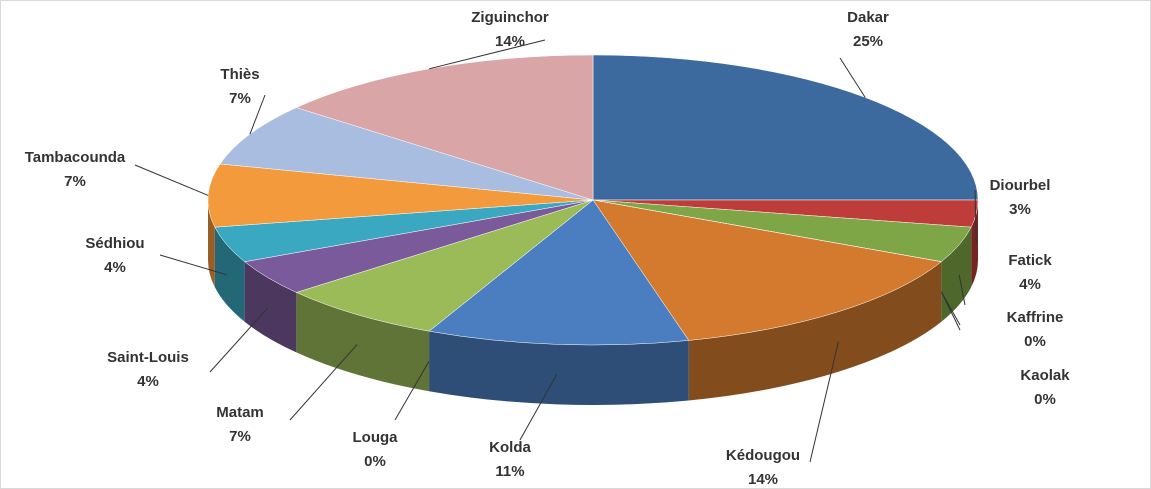 The height and width of the screenshot is (489, 1151). What do you see at coordinates (1045, 375) in the screenshot?
I see `slice-label: Kaolak` at bounding box center [1045, 375].